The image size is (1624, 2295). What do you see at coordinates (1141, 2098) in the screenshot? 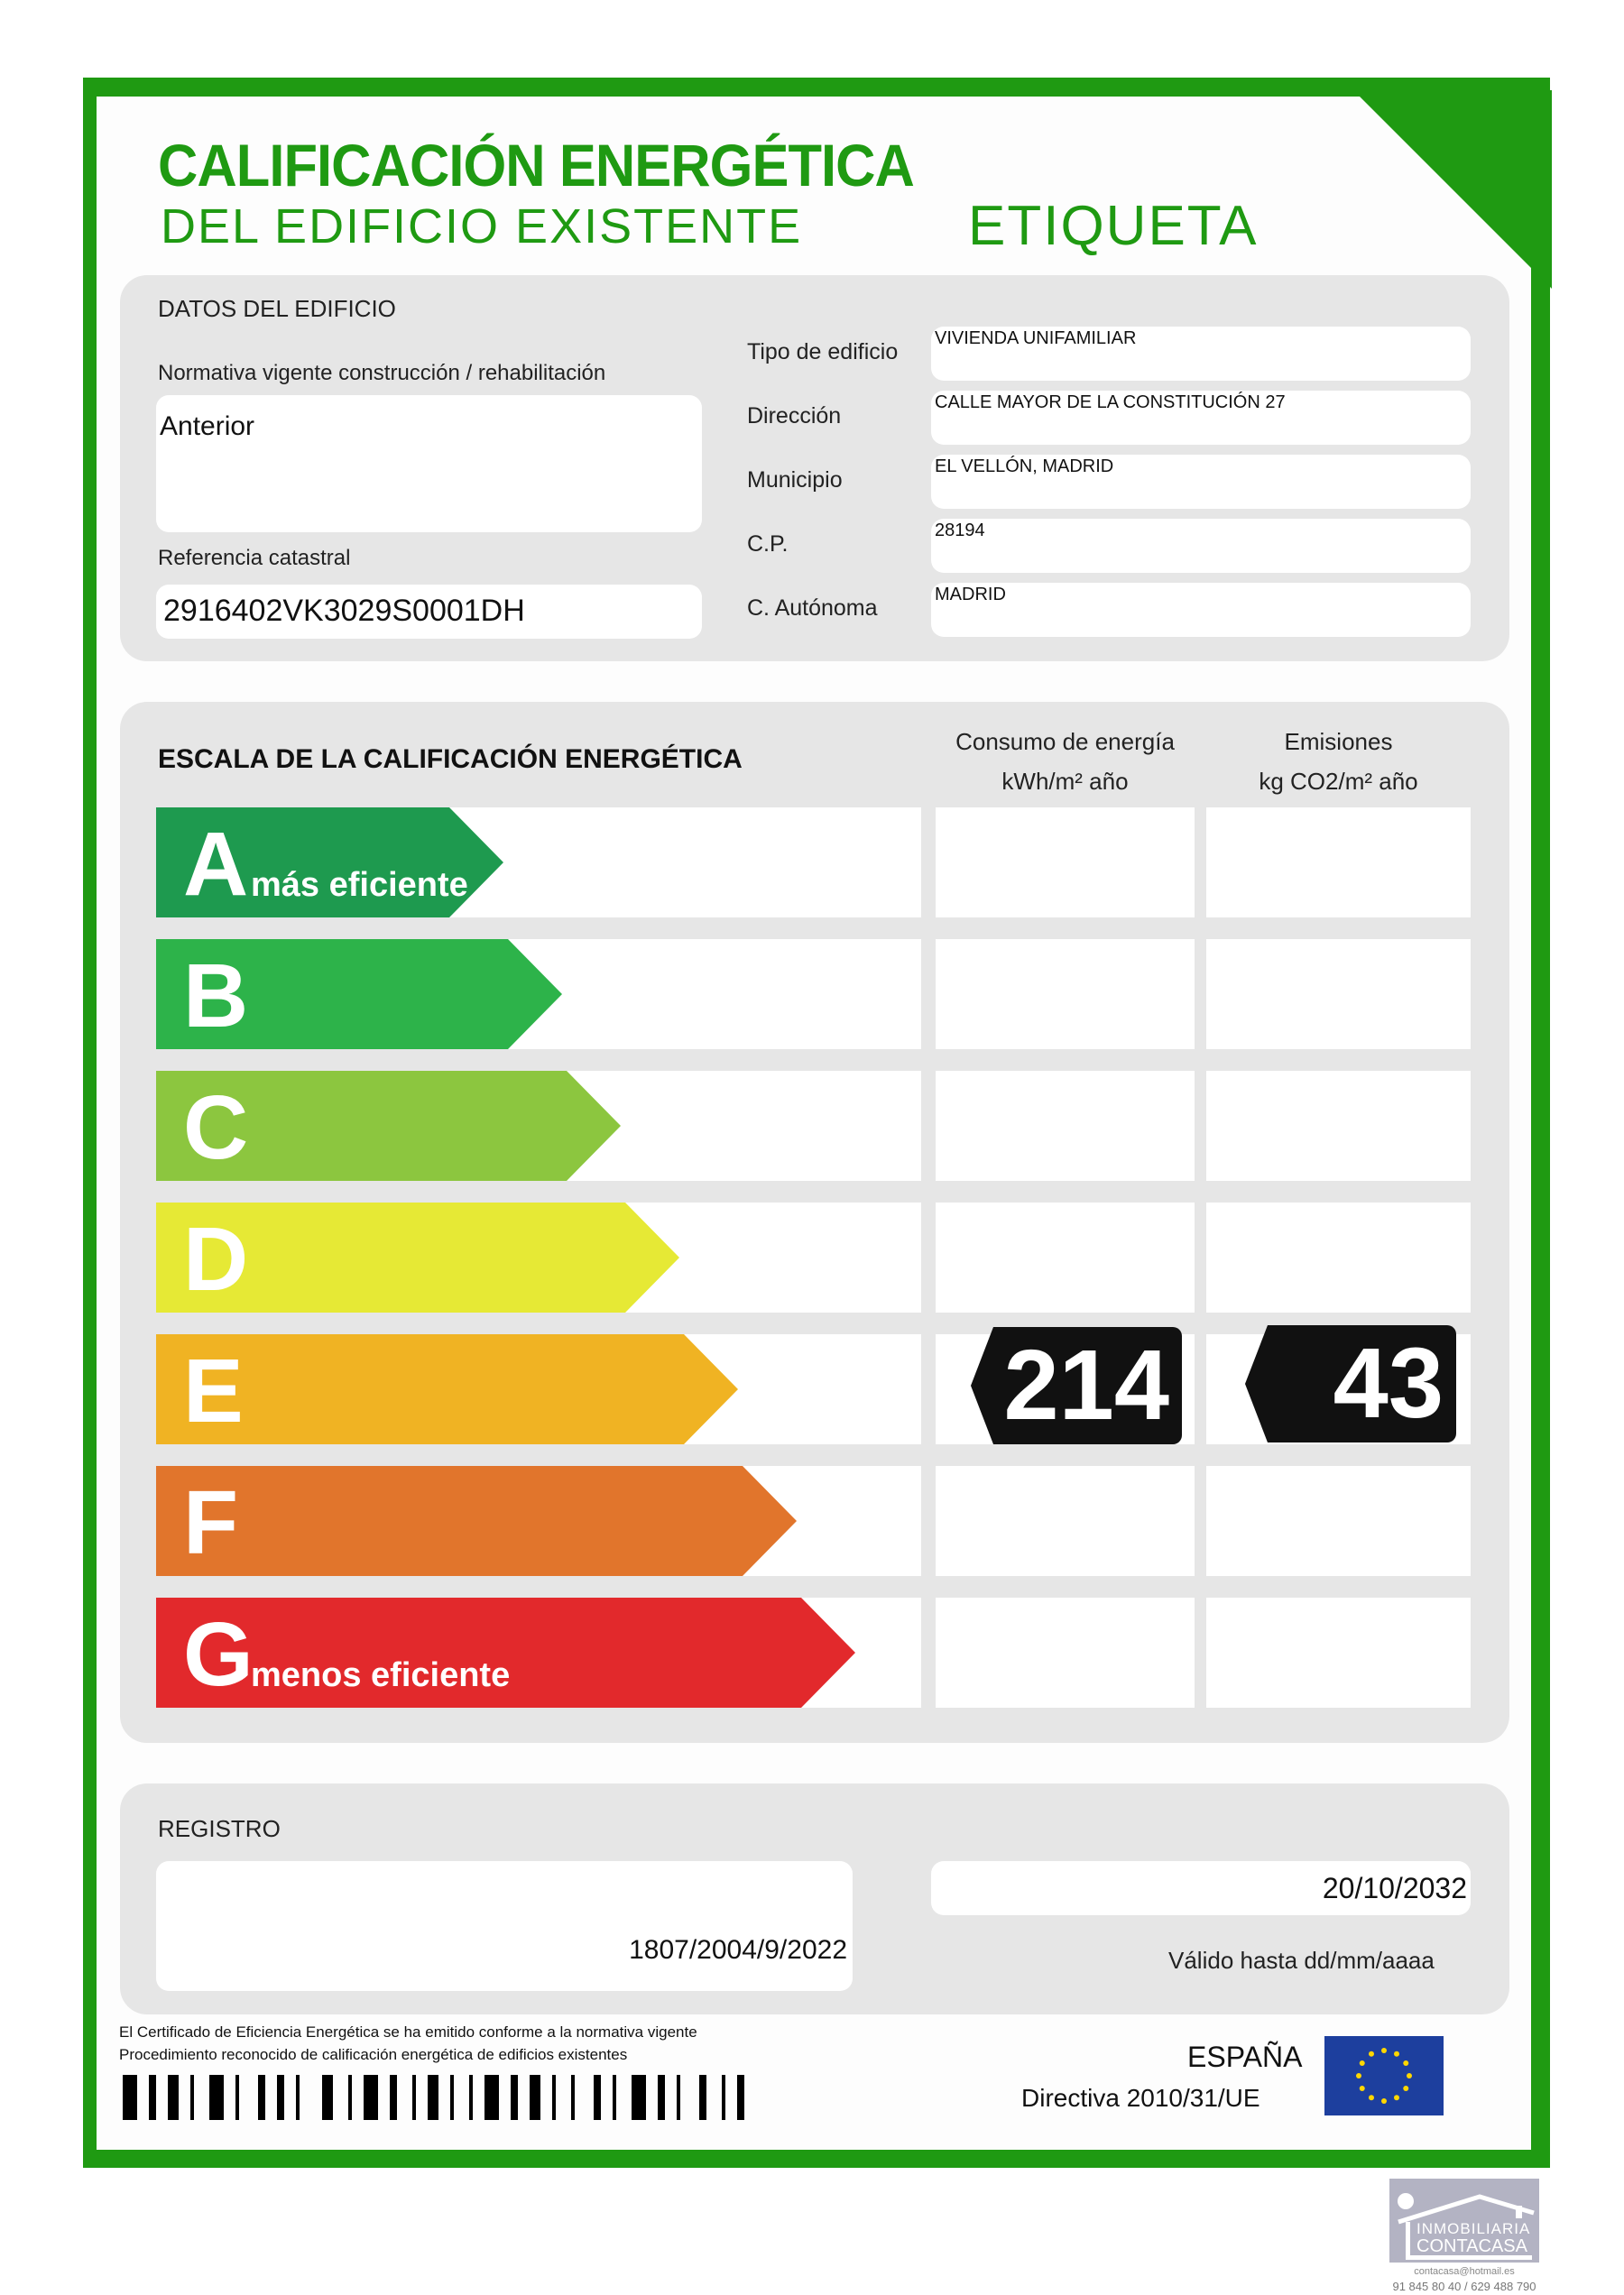
I see `directive: Directiva 2010/31/UE` at bounding box center [1141, 2098].